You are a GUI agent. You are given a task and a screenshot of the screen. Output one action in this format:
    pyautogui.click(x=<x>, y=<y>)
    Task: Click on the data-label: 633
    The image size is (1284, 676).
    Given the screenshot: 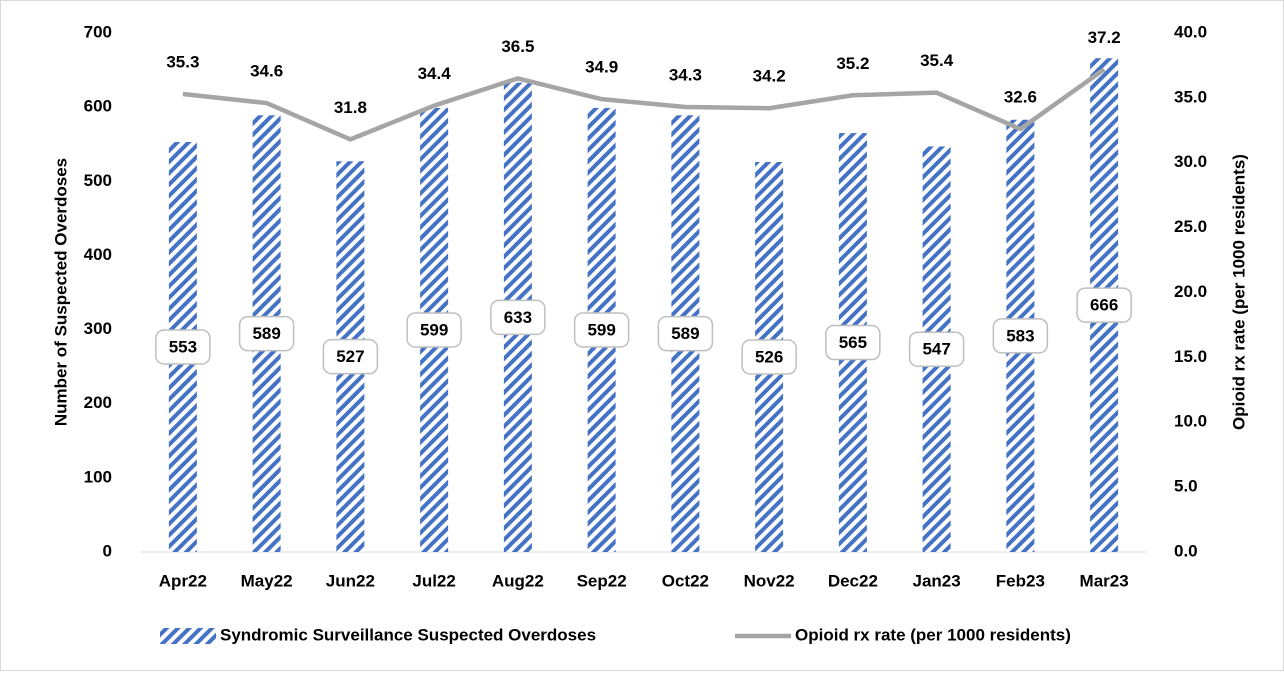 What is the action you would take?
    pyautogui.click(x=518, y=317)
    